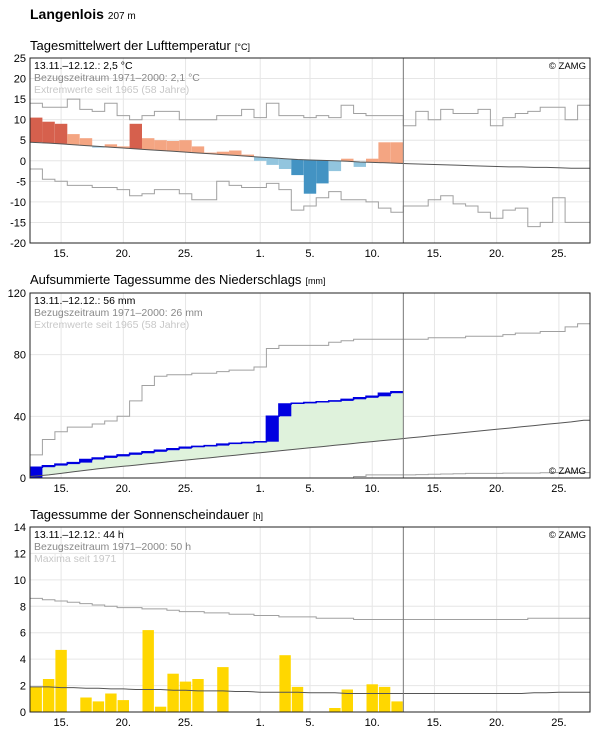 The width and height of the screenshot is (596, 729). What do you see at coordinates (83, 66) in the screenshot?
I see `temperature-info-period: 13.11.–12.12.: 2,5 °C` at bounding box center [83, 66].